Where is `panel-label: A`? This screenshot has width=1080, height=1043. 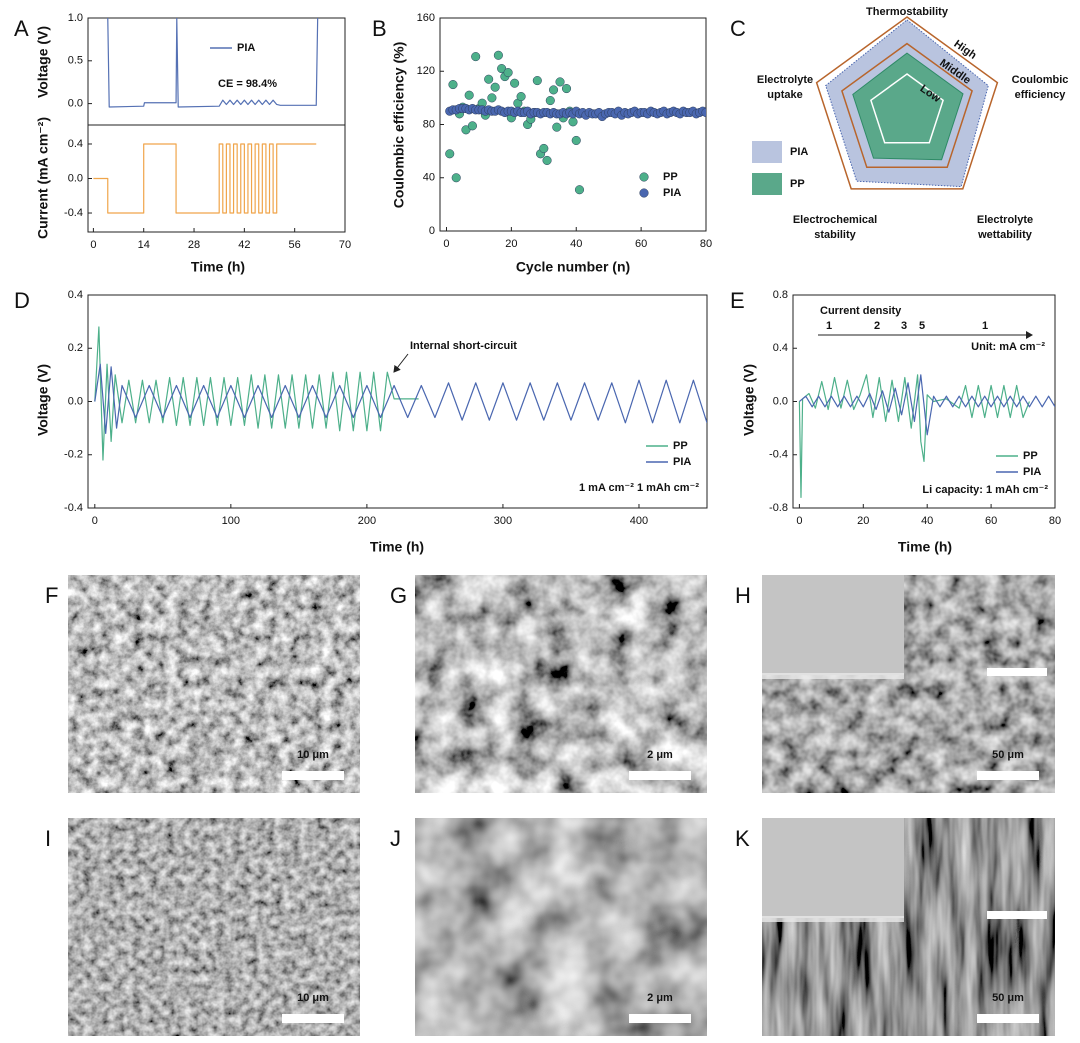
panel-label: A is located at coordinates (21, 28).